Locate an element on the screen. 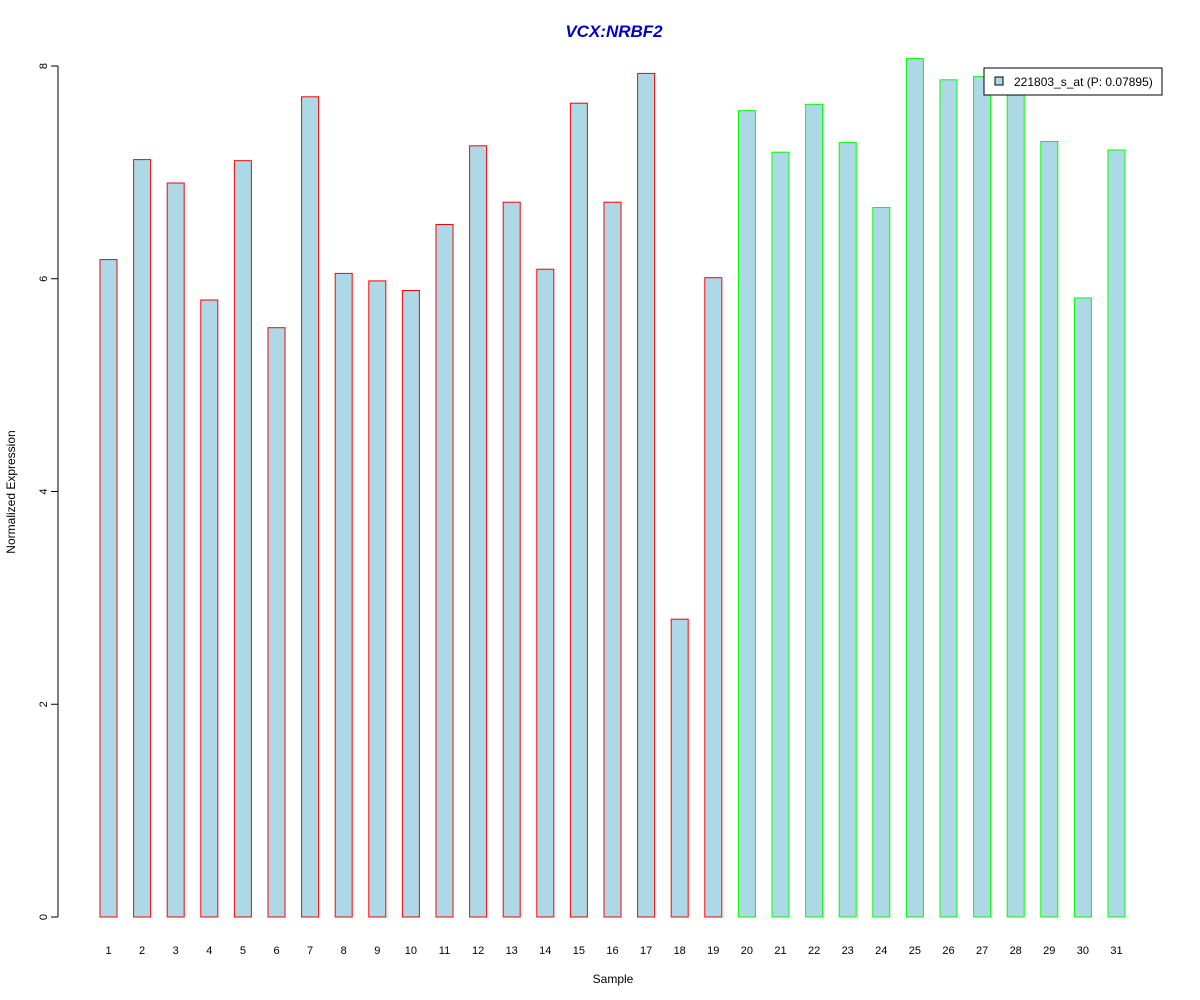  x-tick-label: 23 is located at coordinates (848, 951).